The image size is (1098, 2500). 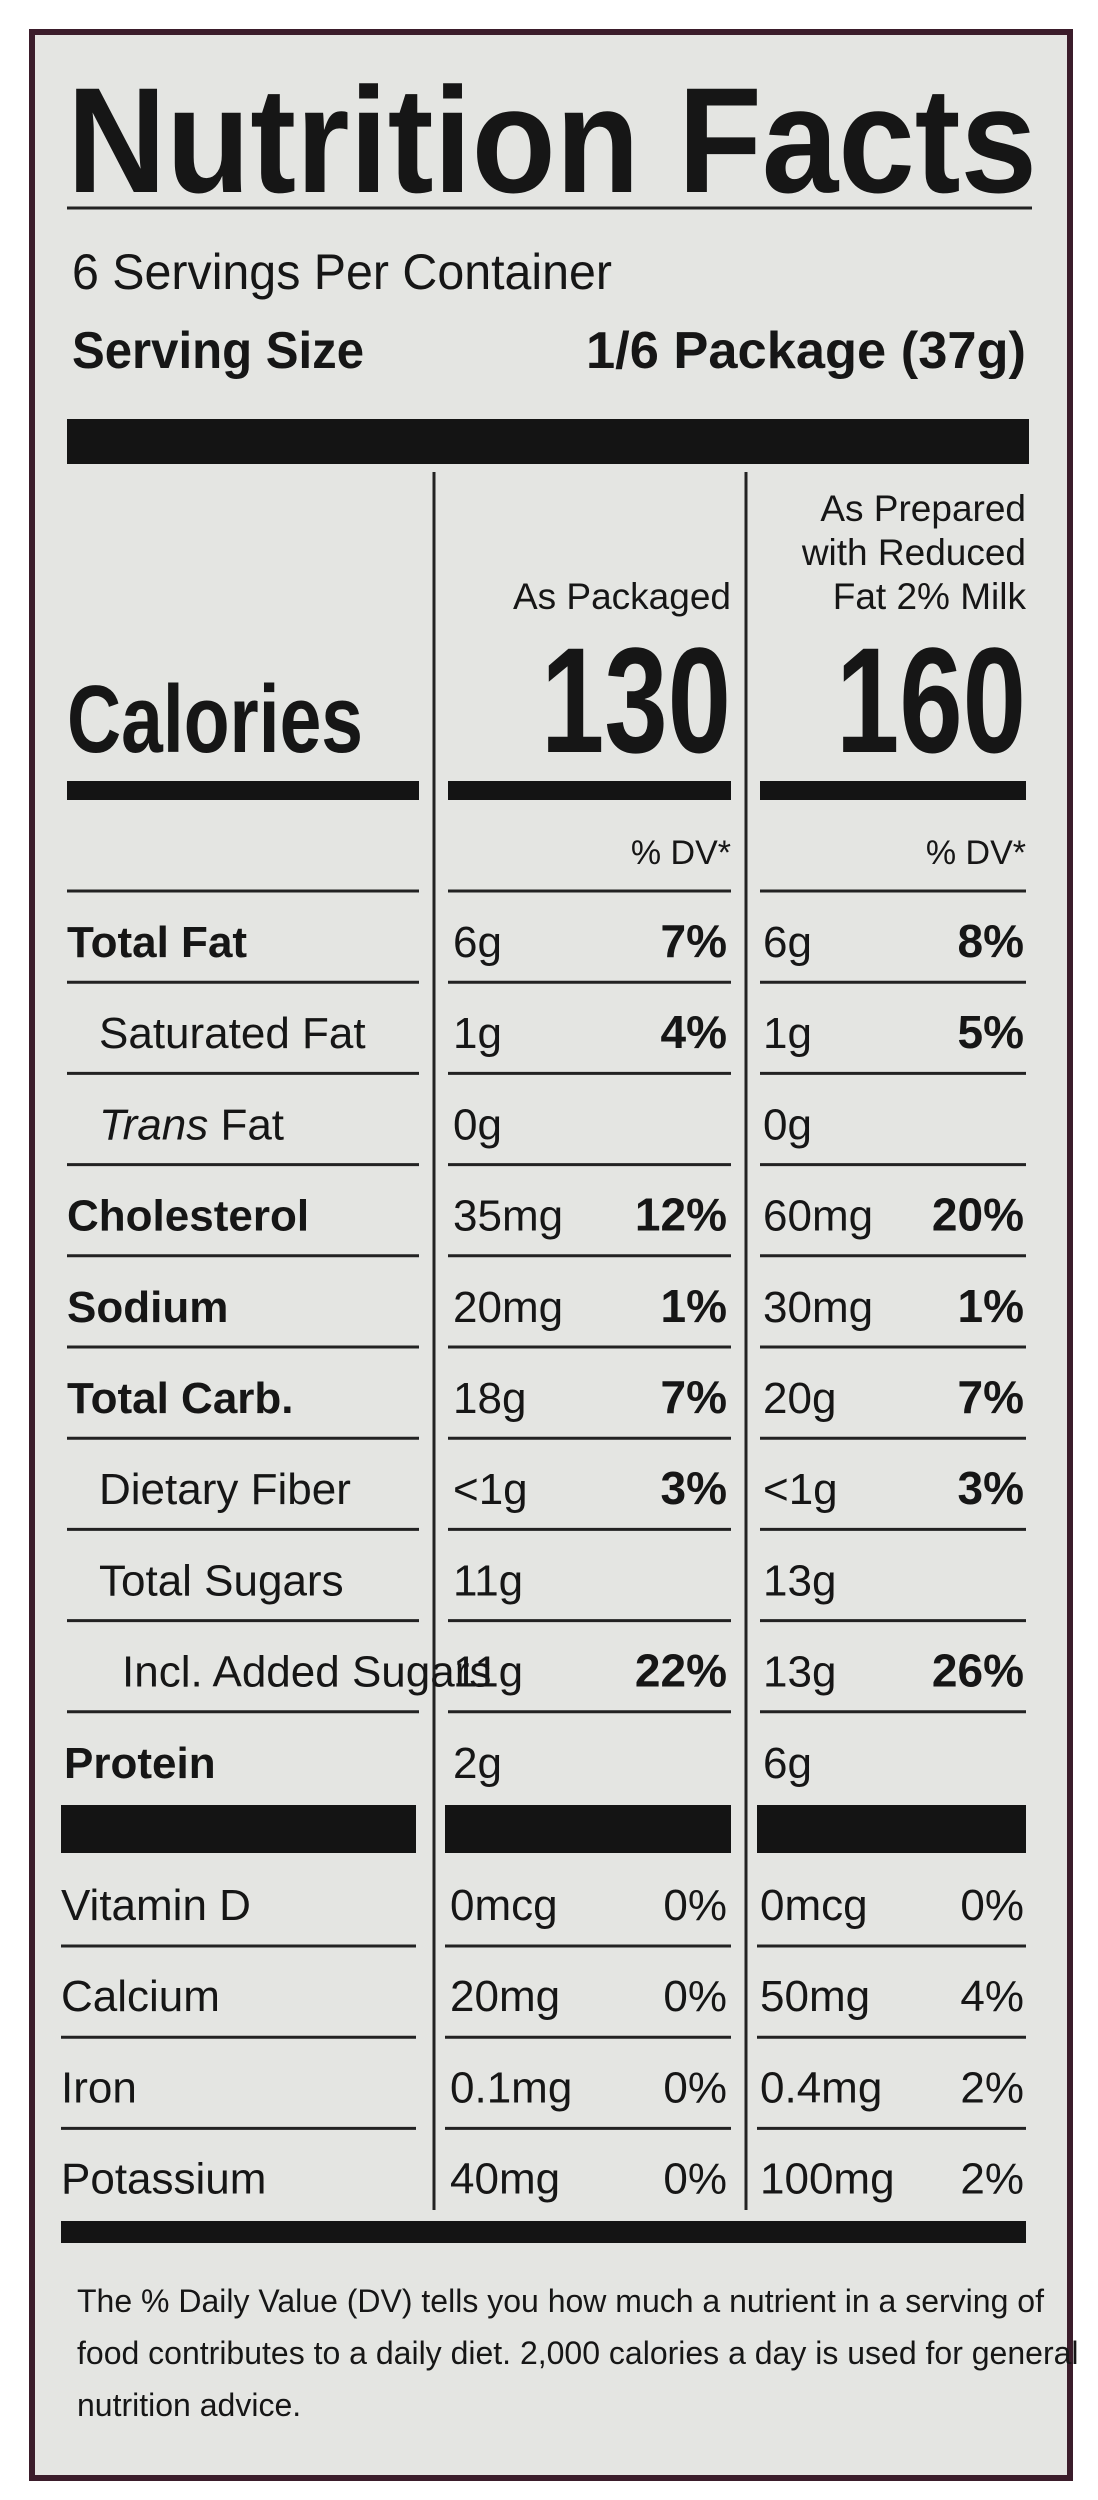 What do you see at coordinates (806, 351) in the screenshot?
I see `serving-size-value: 1/6 Package (37g)` at bounding box center [806, 351].